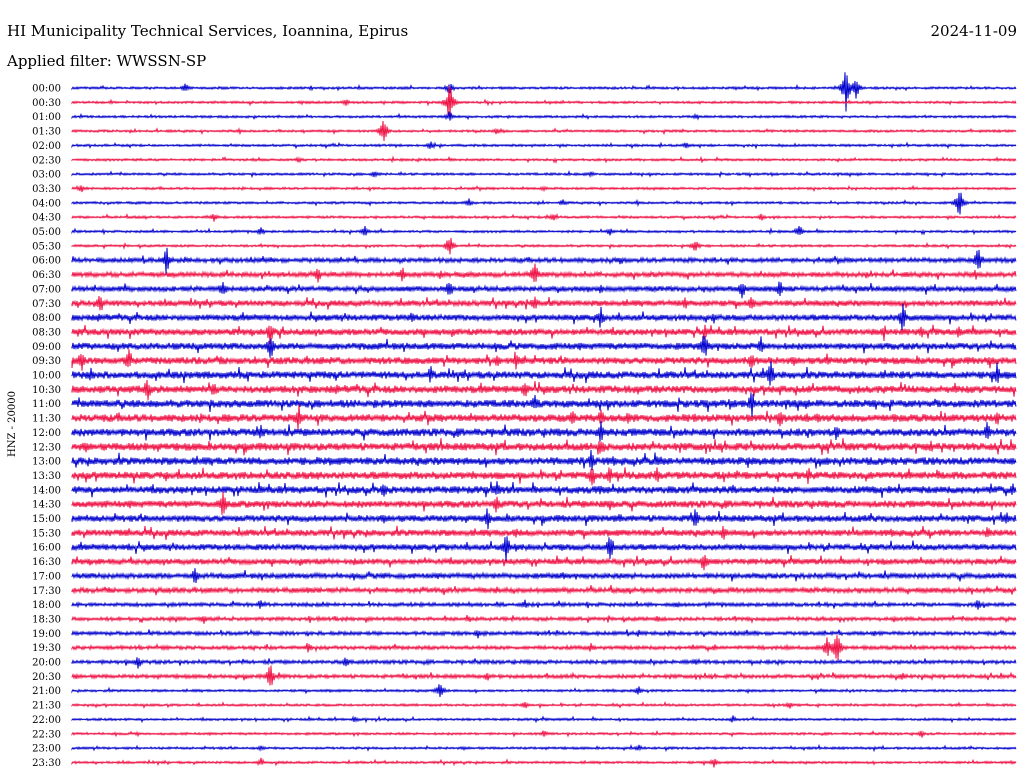 This screenshot has width=1024, height=780. I want to click on time-label: 11:30, so click(46, 419).